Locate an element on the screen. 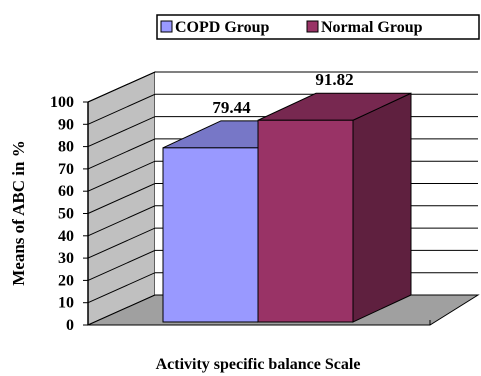  y-tick-label: 50 is located at coordinates (66, 214).